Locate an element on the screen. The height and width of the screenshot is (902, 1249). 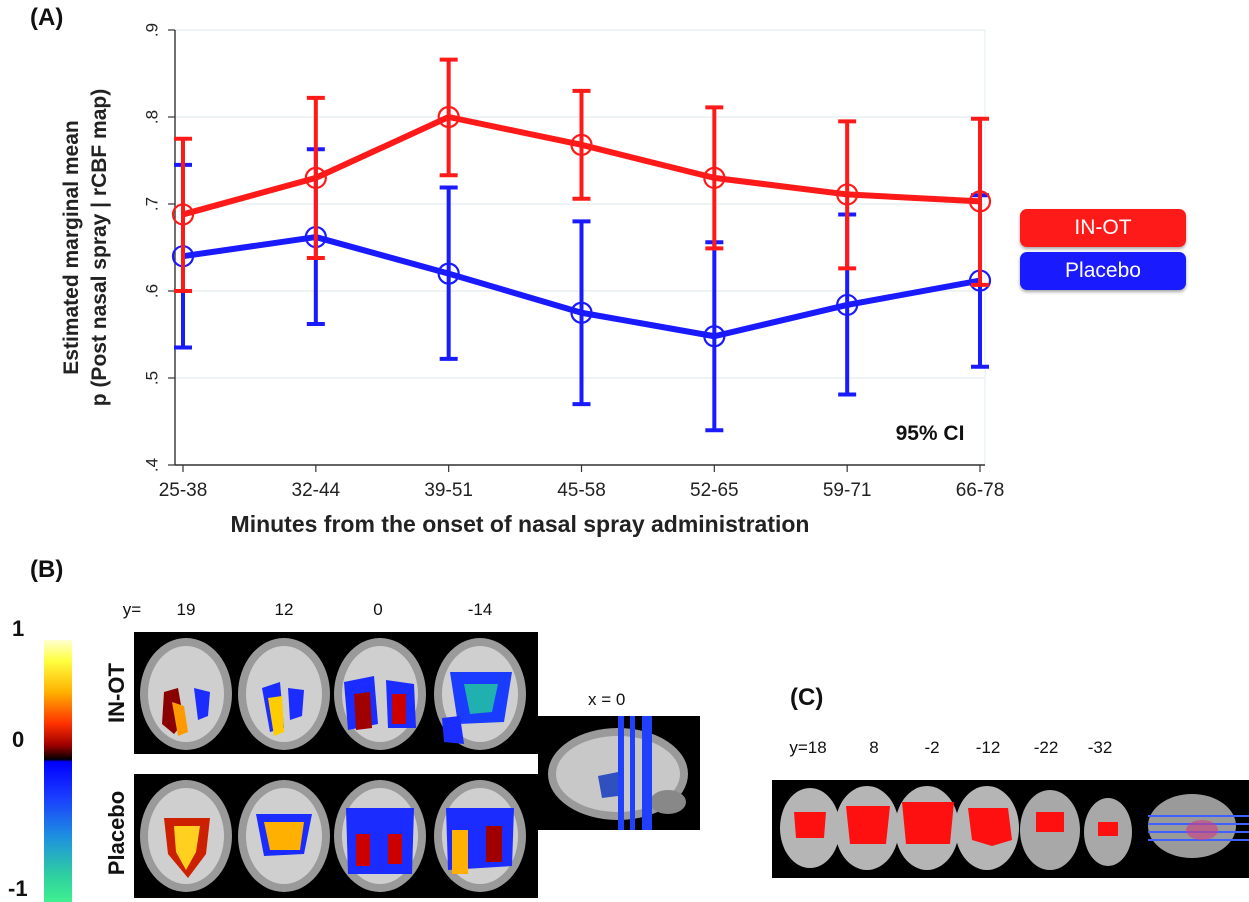
x-tick-label: 32-44 is located at coordinates (316, 490).